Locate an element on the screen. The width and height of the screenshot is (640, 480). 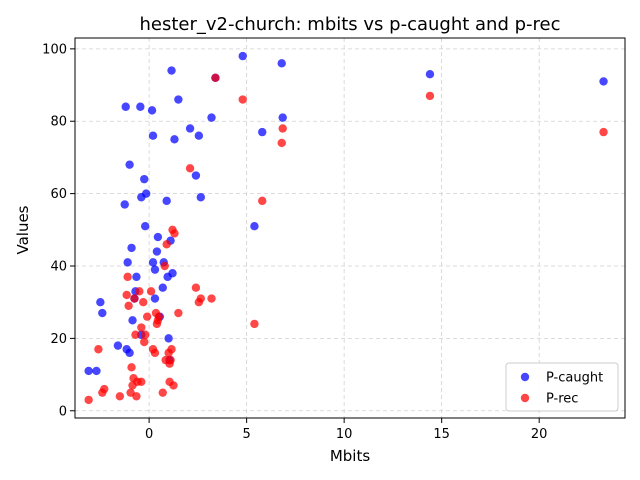
x-axis-ticks: 0 5 10 15 20 is located at coordinates (346, 430).